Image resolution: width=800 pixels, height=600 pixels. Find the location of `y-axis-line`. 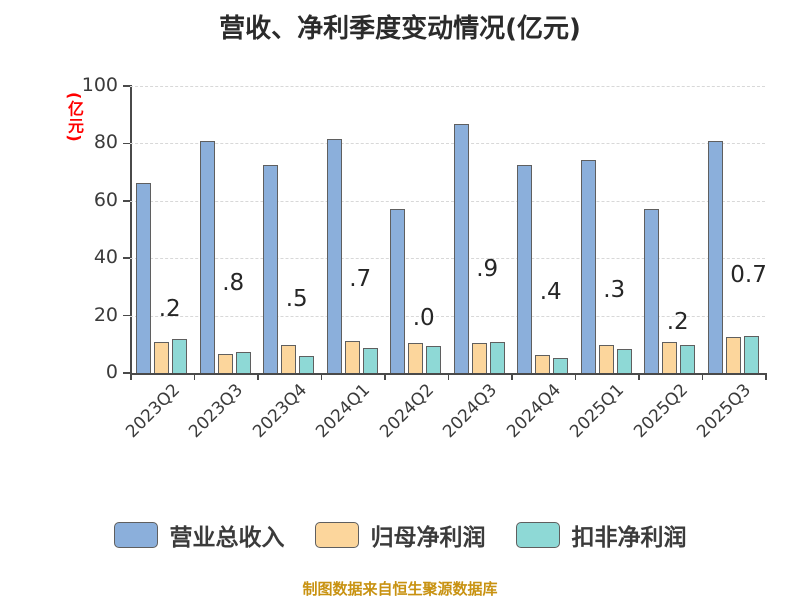

y-axis-line is located at coordinates (131, 229).